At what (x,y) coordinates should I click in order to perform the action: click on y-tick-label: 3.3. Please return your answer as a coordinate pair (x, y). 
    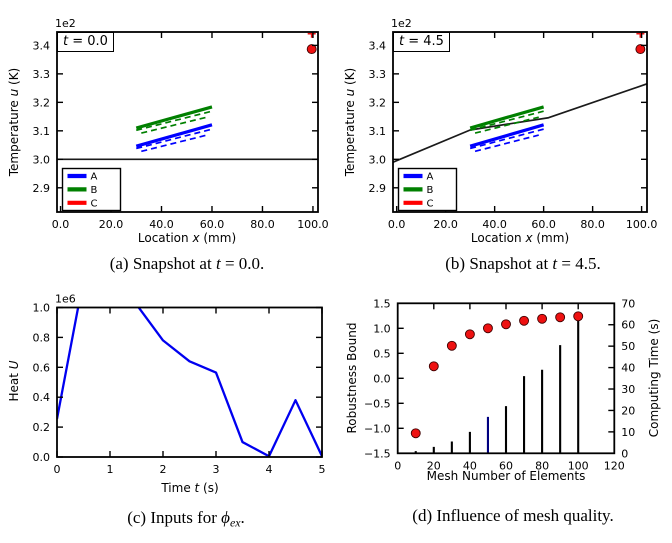
    Looking at the image, I should click on (42, 74).